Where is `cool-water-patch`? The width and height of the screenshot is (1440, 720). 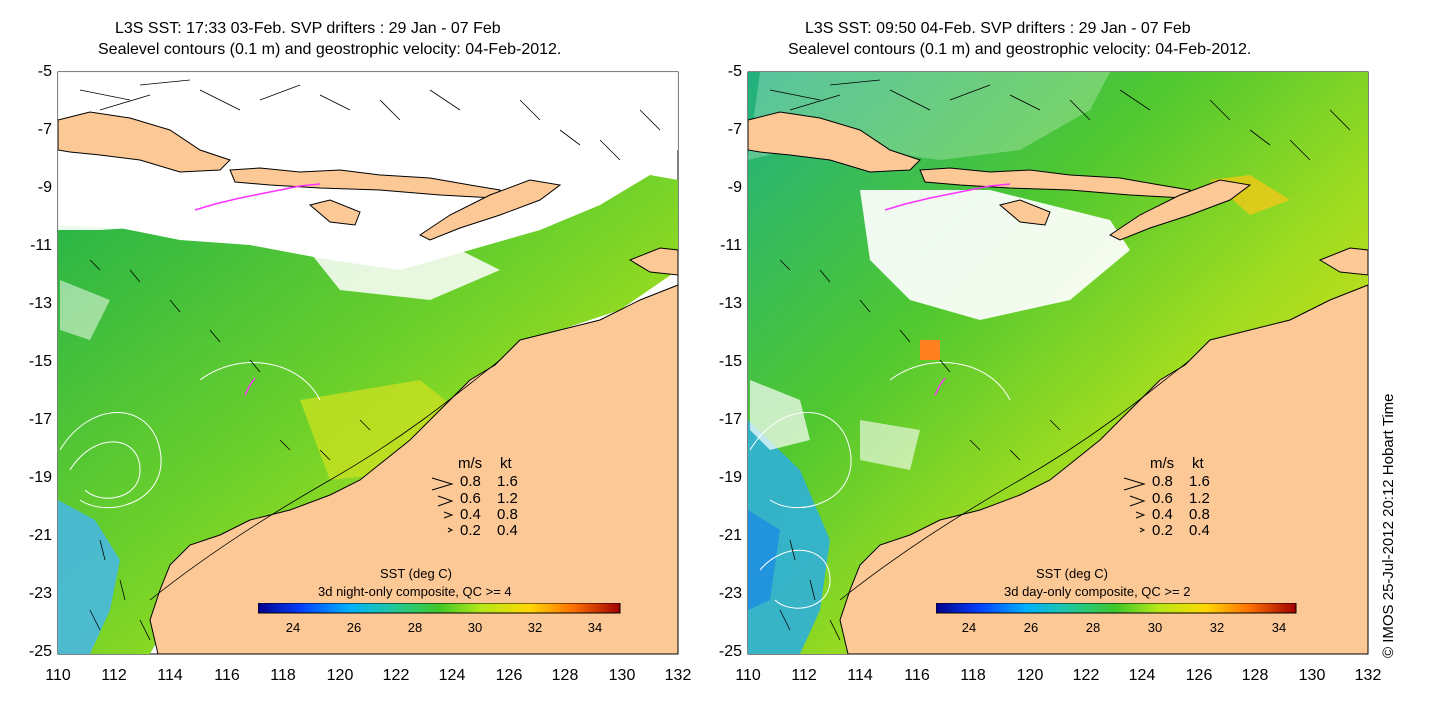
cool-water-patch is located at coordinates (89, 577).